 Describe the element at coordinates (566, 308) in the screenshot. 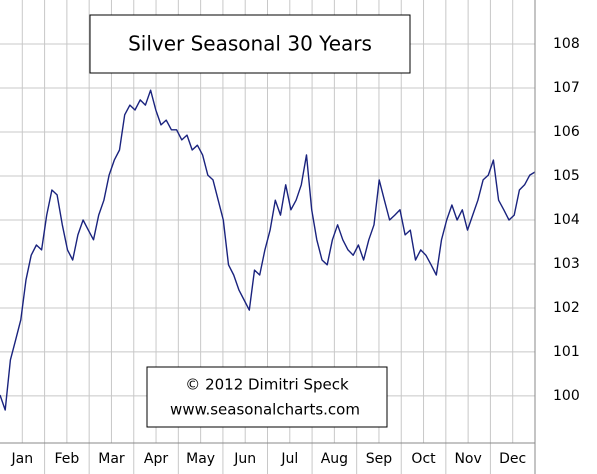

I see `y-tick-label: 102` at that location.